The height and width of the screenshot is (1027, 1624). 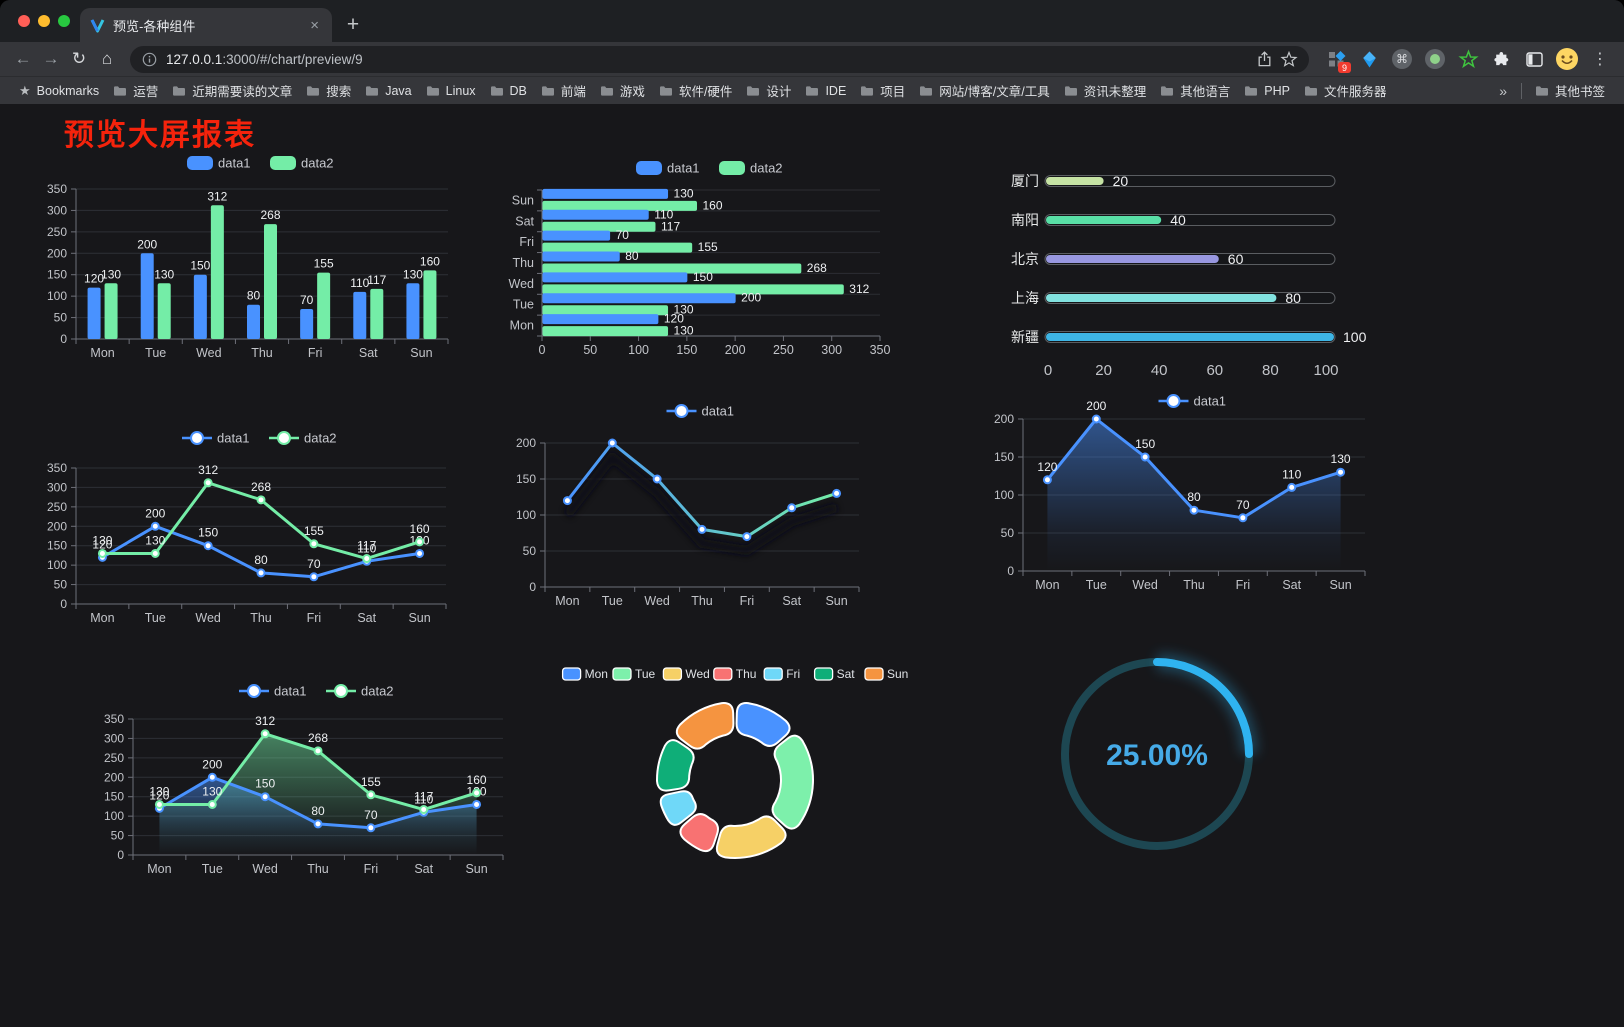 I want to click on legend-item-Sun: Sun, so click(x=886, y=674).